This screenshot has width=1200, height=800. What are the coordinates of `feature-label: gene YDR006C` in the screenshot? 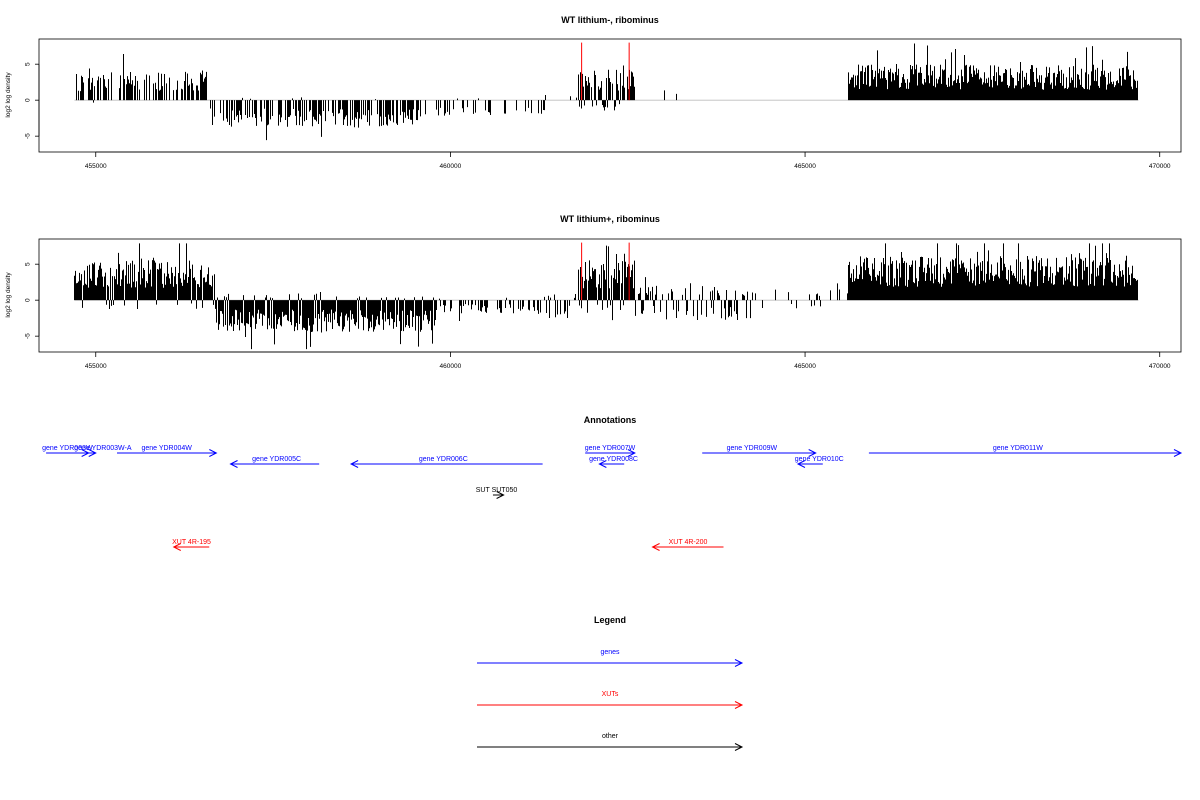 It's located at (443, 459).